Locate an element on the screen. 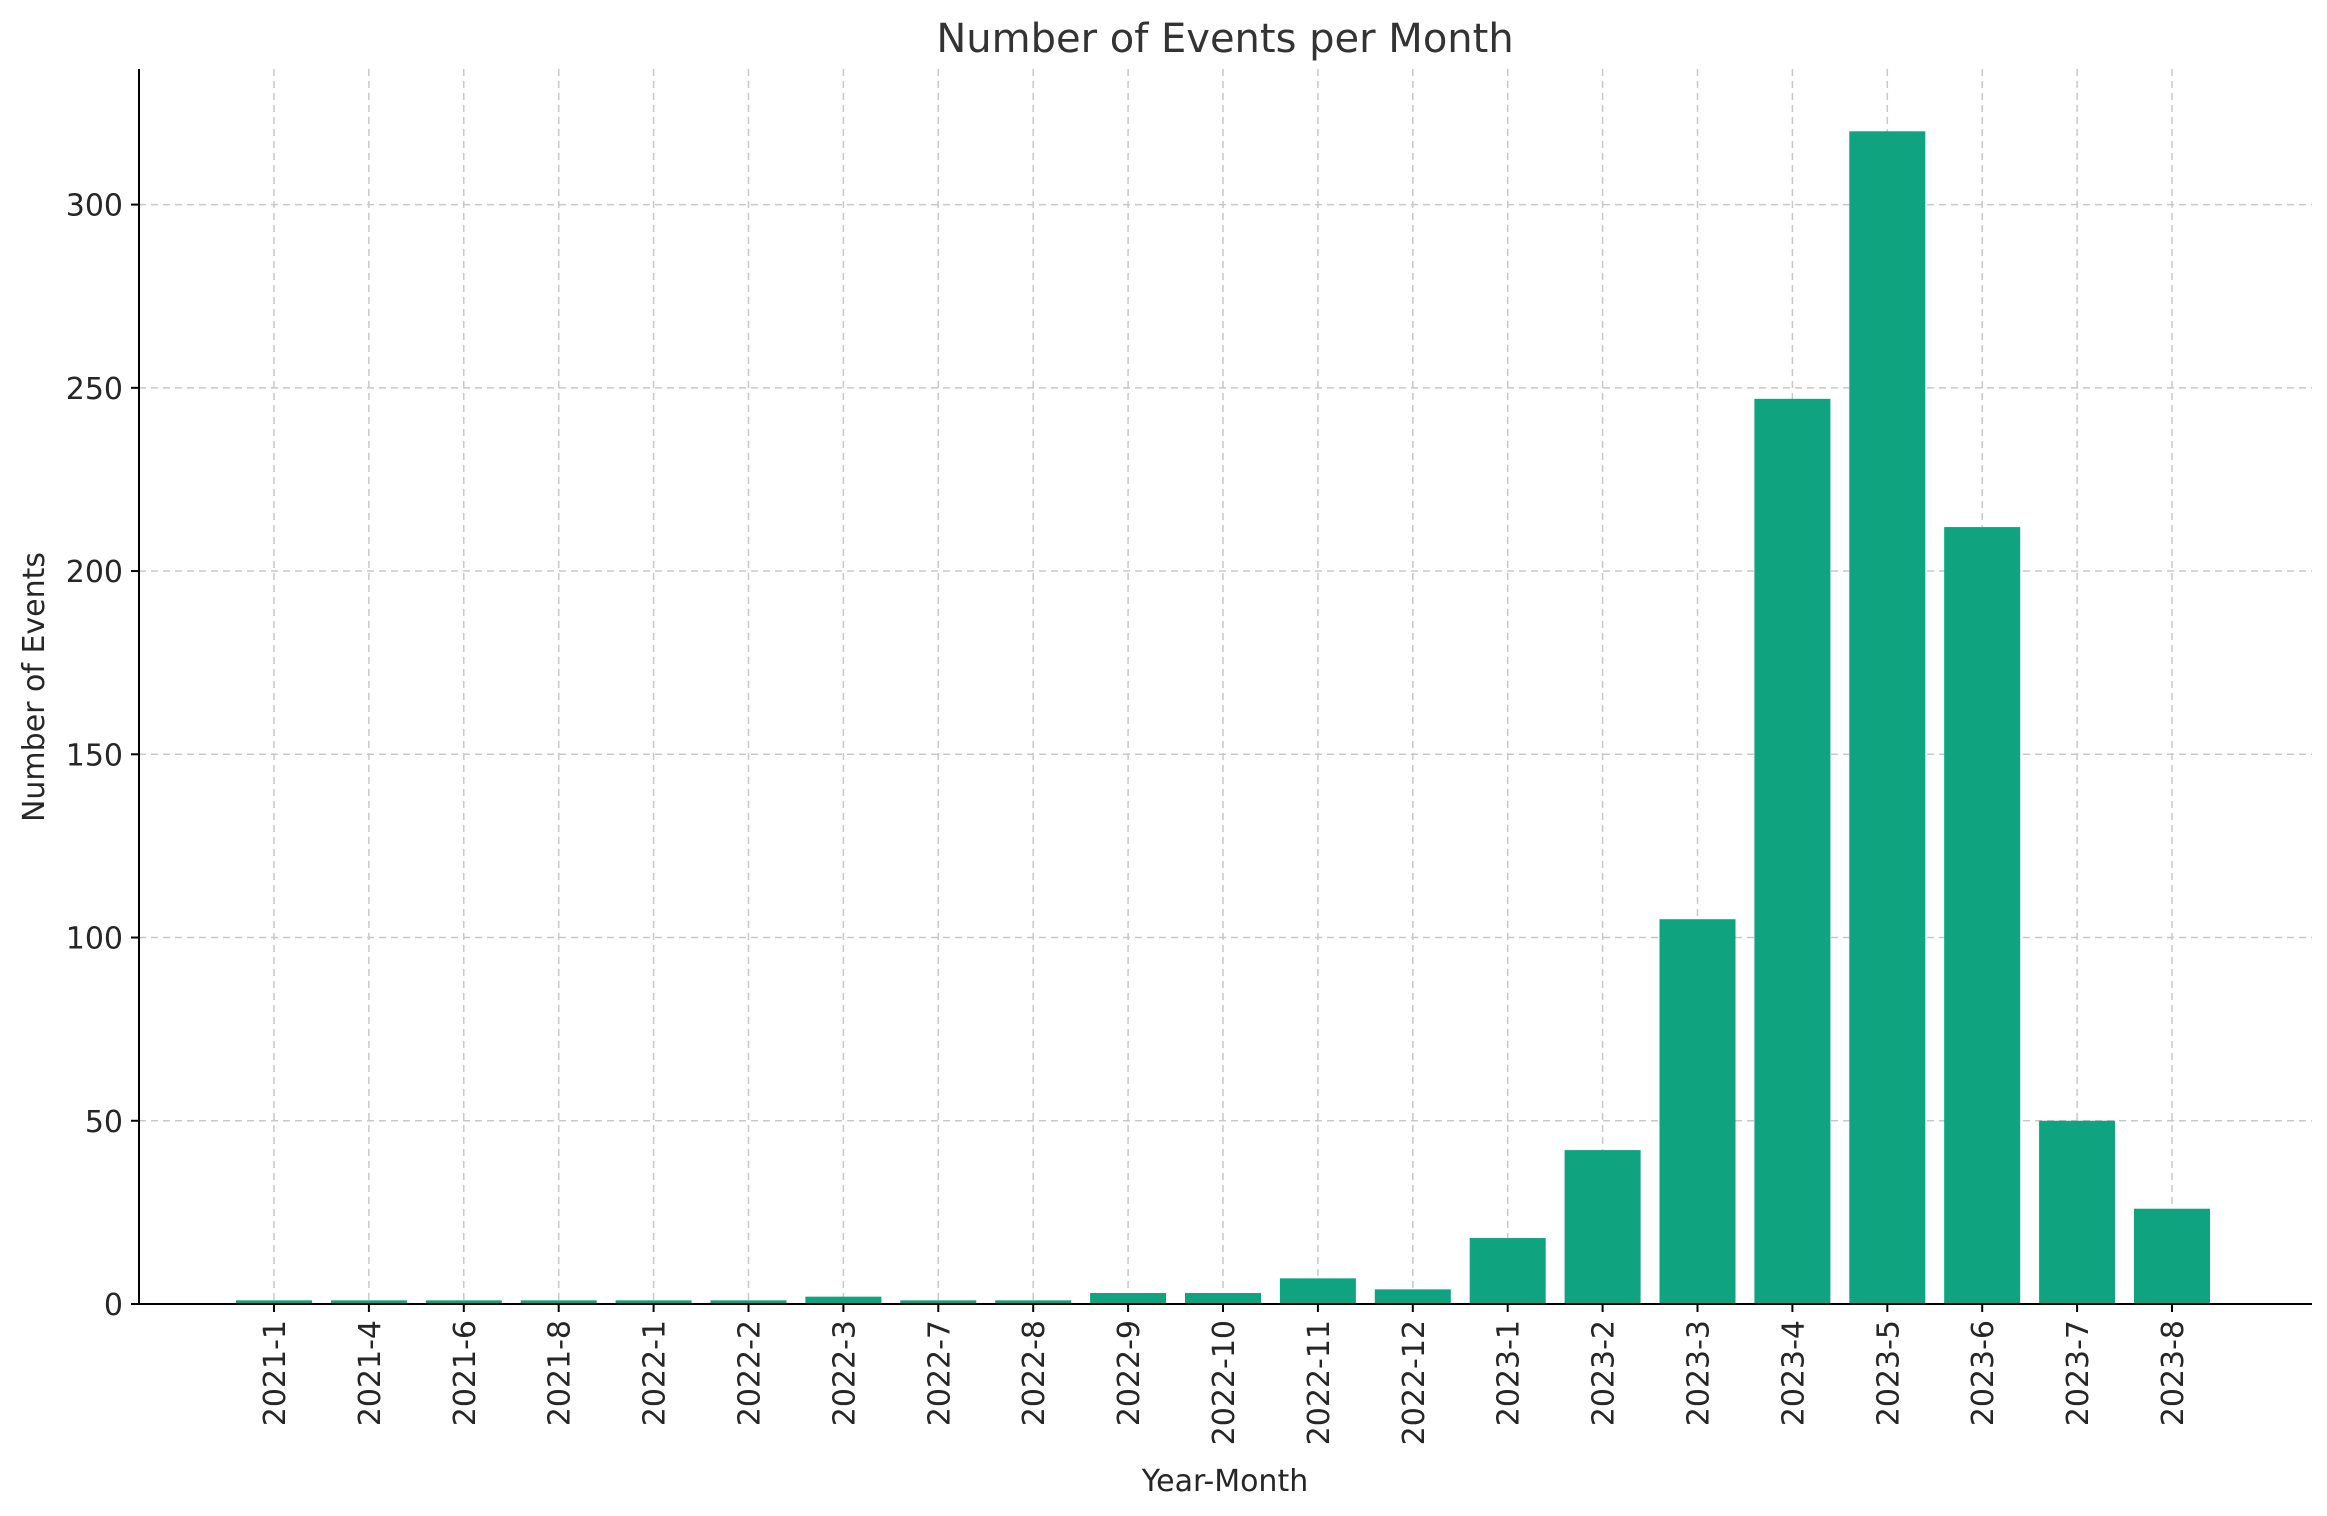 Image resolution: width=2327 pixels, height=1516 pixels. y-tick-label: 100 is located at coordinates (94, 939).